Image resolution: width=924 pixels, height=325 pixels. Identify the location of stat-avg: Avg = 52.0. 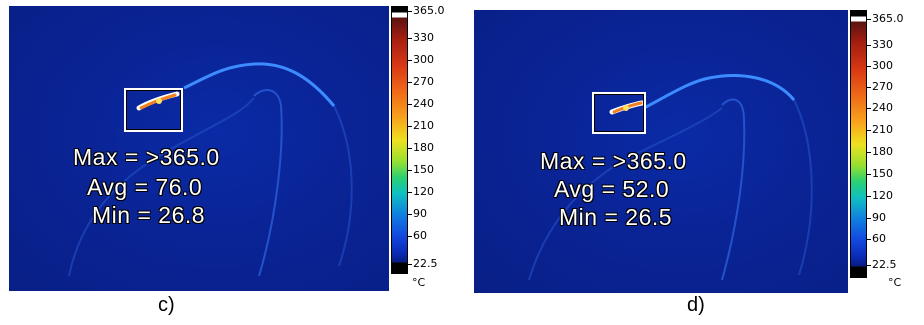
(612, 189).